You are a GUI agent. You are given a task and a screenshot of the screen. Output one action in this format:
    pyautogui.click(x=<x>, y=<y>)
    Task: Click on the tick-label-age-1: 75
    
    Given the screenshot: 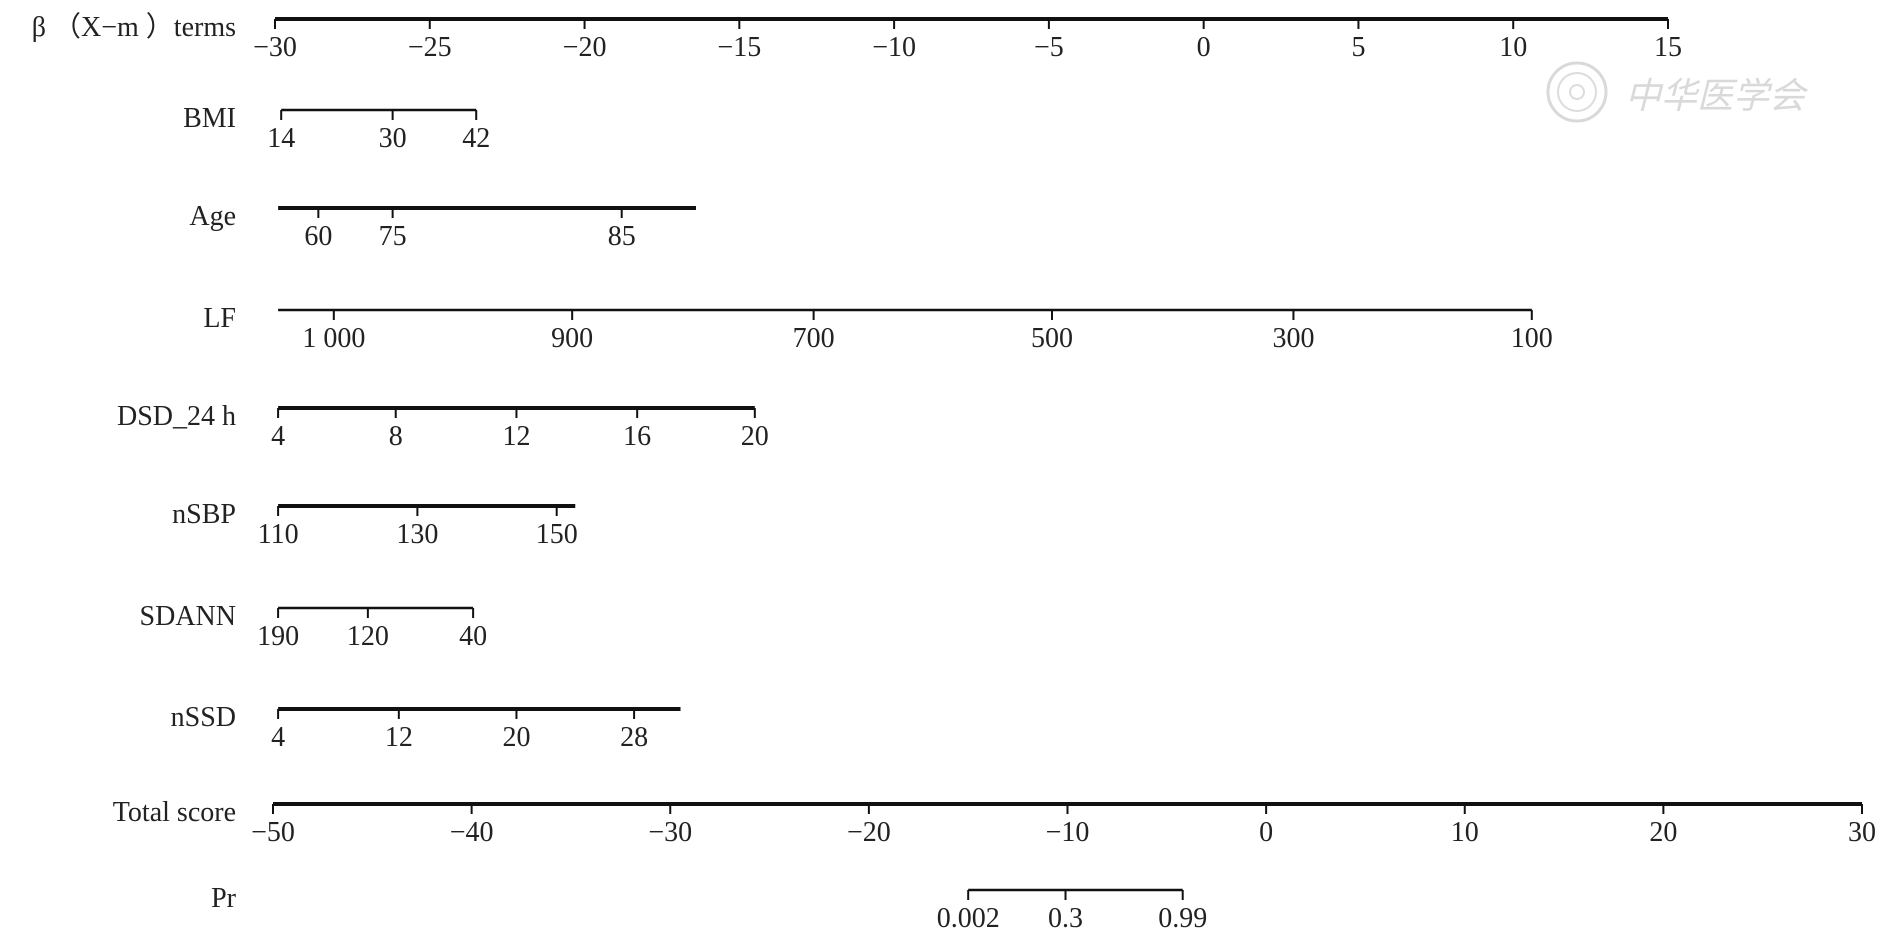 What is the action you would take?
    pyautogui.click(x=393, y=236)
    